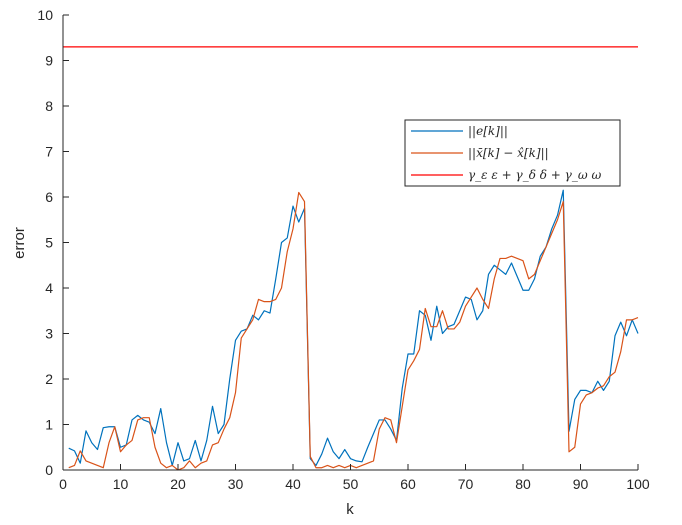 This screenshot has width=682, height=525. Describe the element at coordinates (523, 484) in the screenshot. I see `x-tick-label: 80` at that location.